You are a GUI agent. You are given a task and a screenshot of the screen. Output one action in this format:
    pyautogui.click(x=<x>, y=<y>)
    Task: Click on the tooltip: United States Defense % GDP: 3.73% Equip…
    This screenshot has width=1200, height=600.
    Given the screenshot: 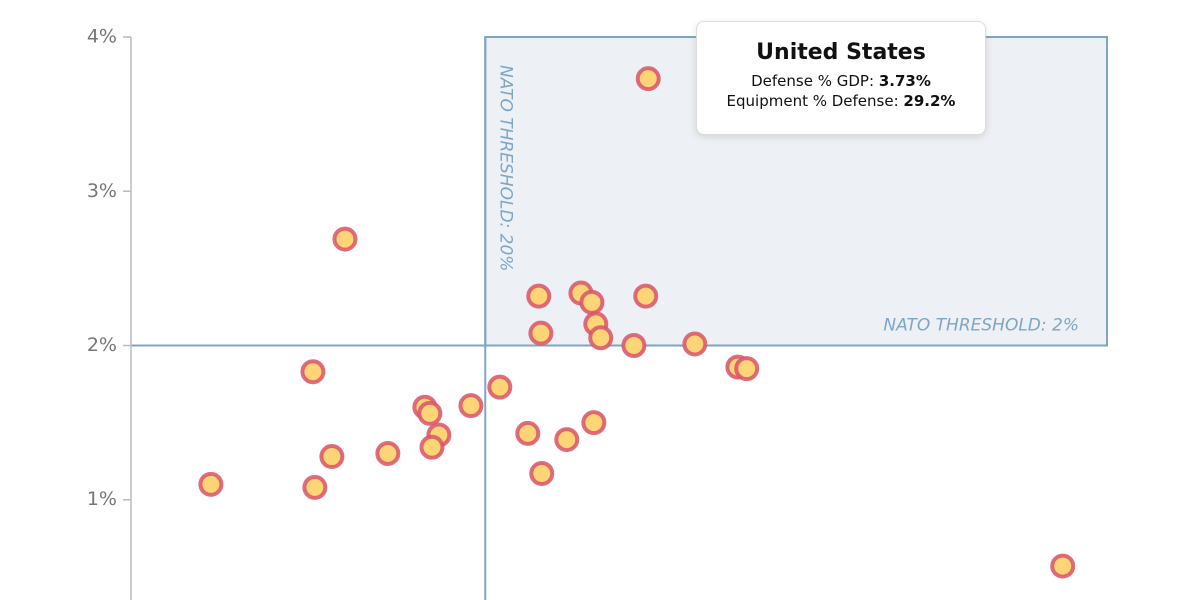 What is the action you would take?
    pyautogui.click(x=841, y=78)
    